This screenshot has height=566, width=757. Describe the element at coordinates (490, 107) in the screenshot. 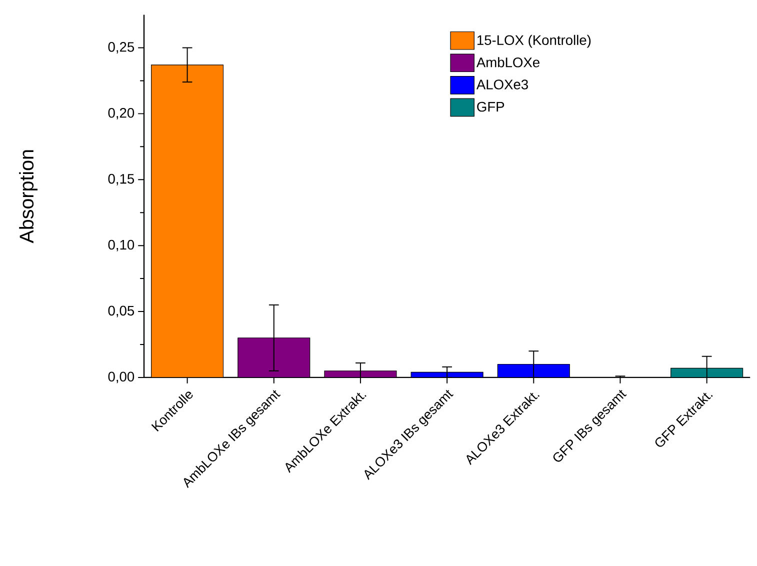

I see `legend-label: GFP` at that location.